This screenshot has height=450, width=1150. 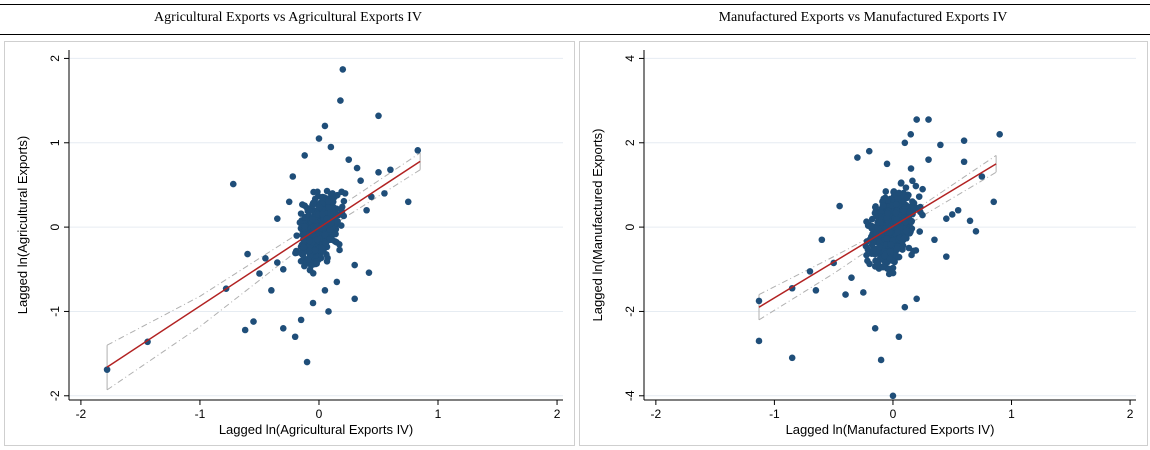 What do you see at coordinates (656, 414) in the screenshot?
I see `x-tick-label: -2` at bounding box center [656, 414].